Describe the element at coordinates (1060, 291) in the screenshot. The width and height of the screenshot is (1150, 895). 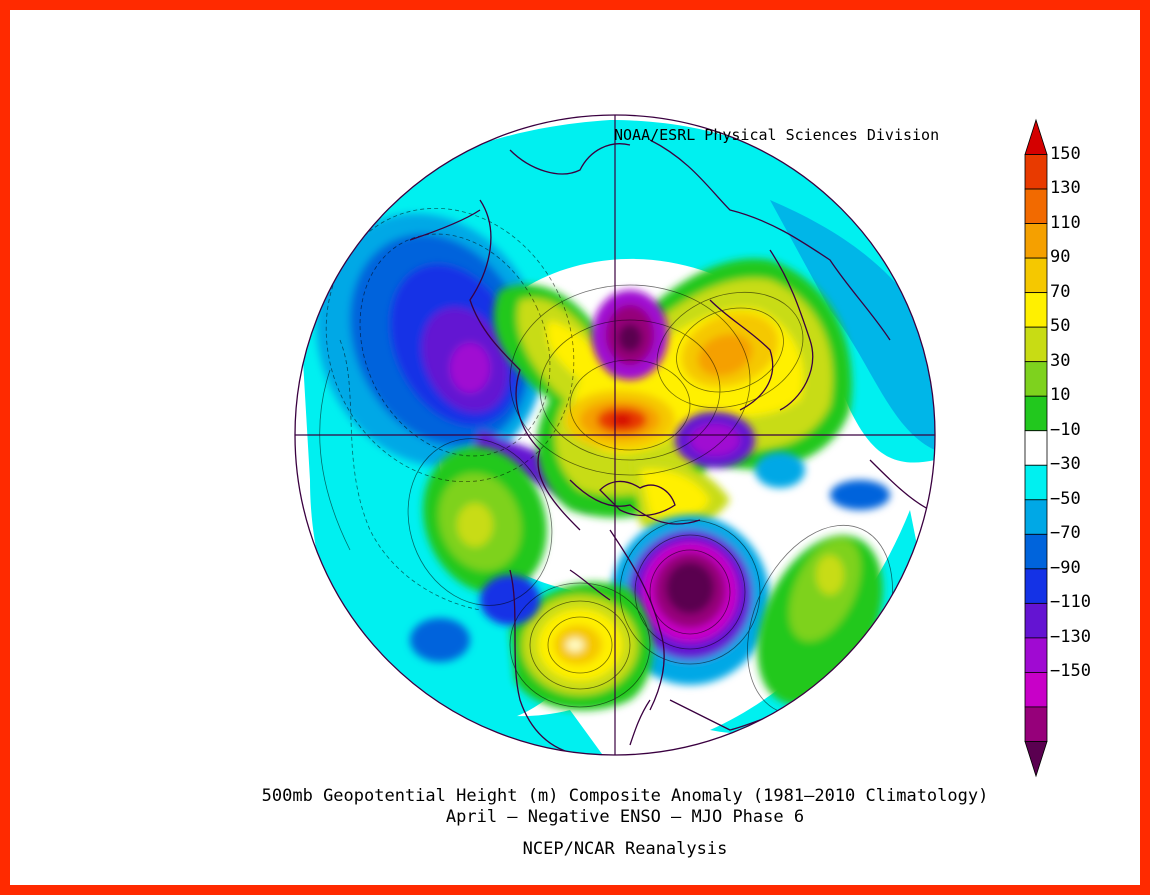
I see `colorbar-tick-label: 70` at that location.